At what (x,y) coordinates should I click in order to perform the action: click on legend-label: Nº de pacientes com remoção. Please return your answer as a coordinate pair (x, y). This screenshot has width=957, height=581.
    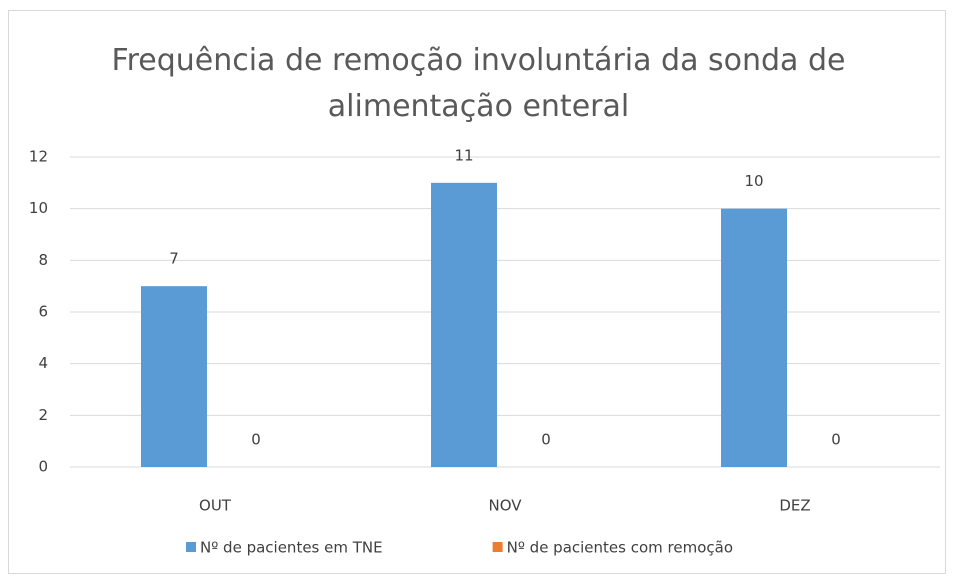
    Looking at the image, I should click on (620, 548).